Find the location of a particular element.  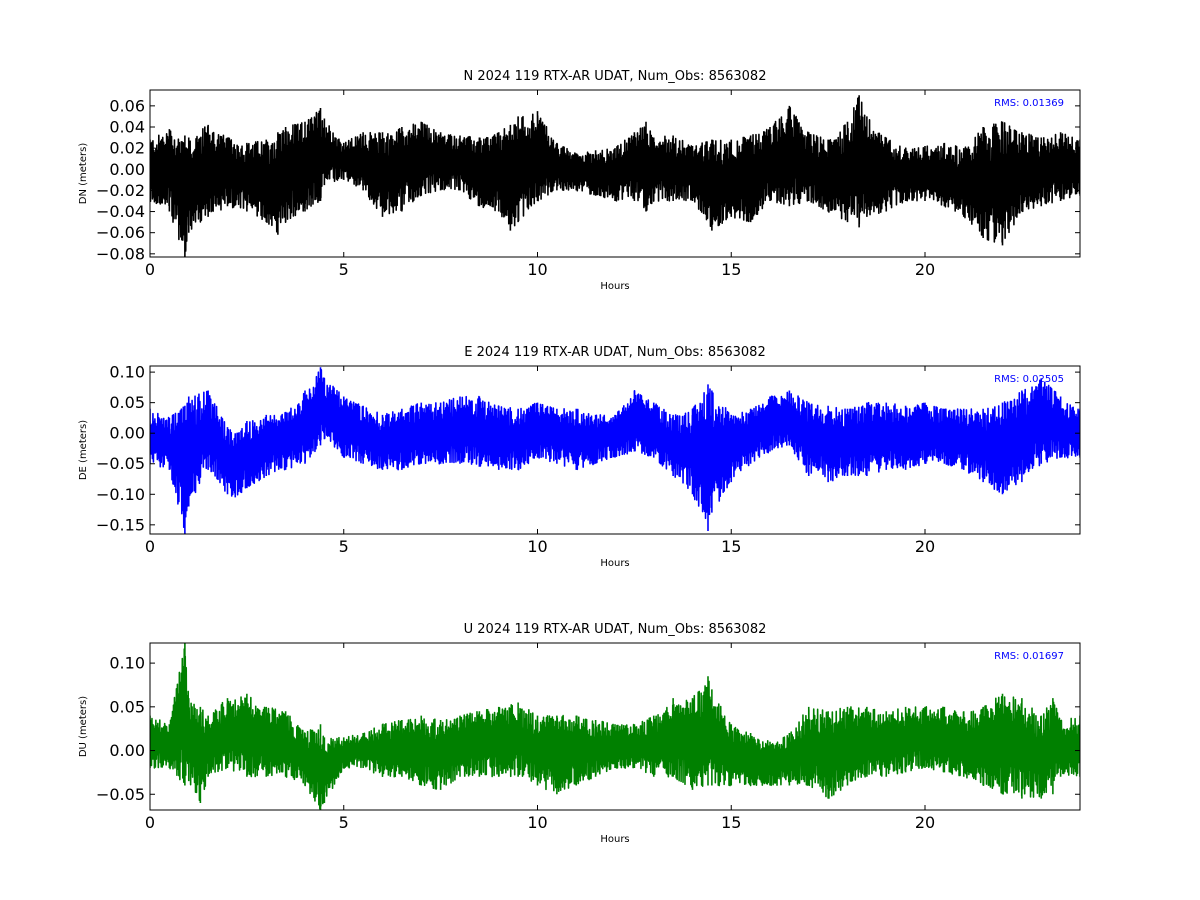

panel-u-xtick-label-3: 15 is located at coordinates (731, 822).